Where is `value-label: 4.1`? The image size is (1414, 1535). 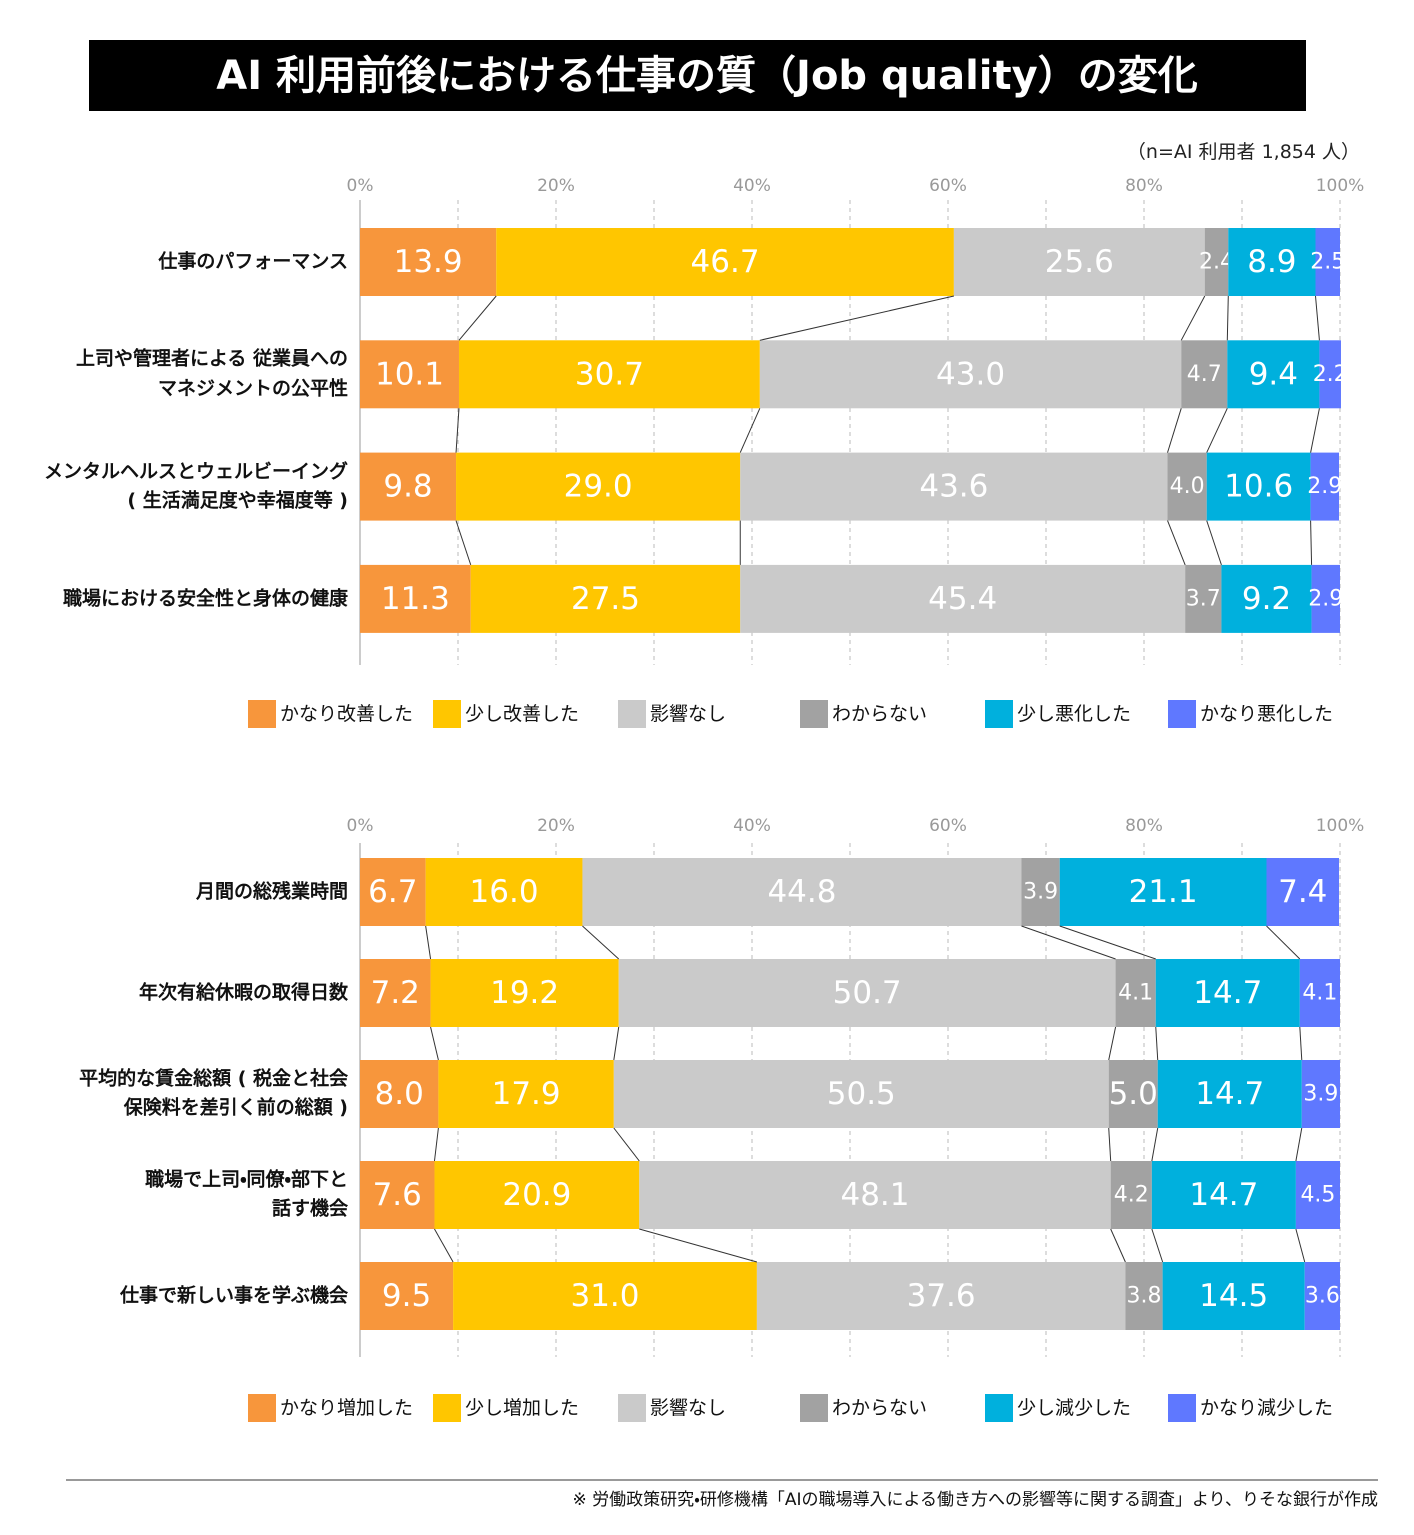 value-label: 4.1 is located at coordinates (1135, 993).